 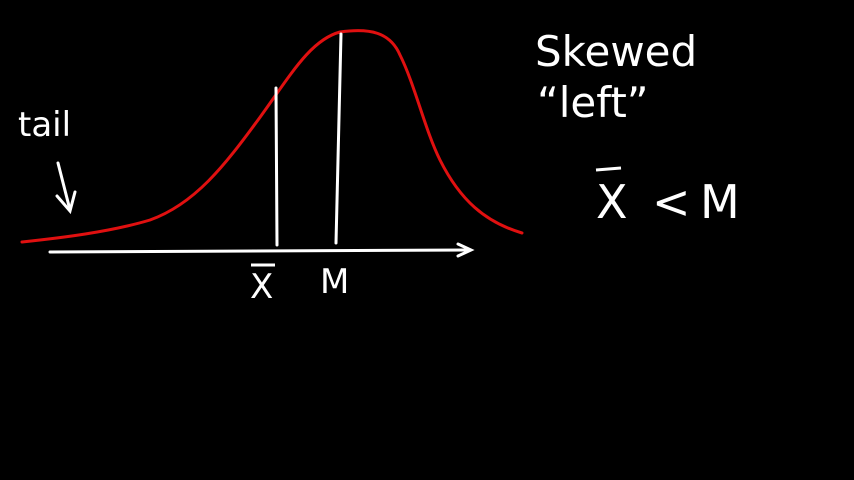 What do you see at coordinates (593, 102) in the screenshot?
I see `skew-title-line2: “left”` at bounding box center [593, 102].